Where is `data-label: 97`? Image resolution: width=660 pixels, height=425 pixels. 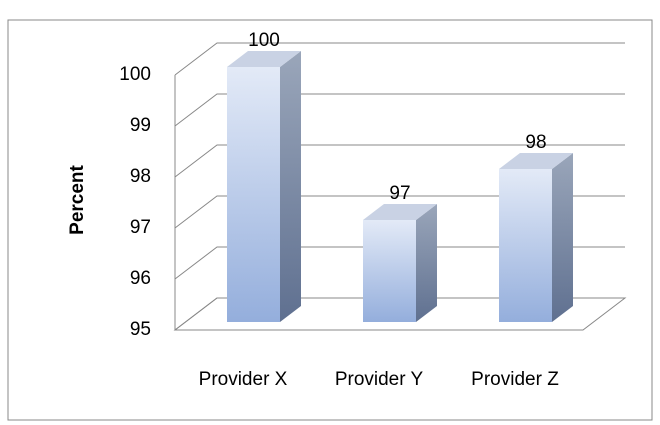 data-label: 97 is located at coordinates (399, 193).